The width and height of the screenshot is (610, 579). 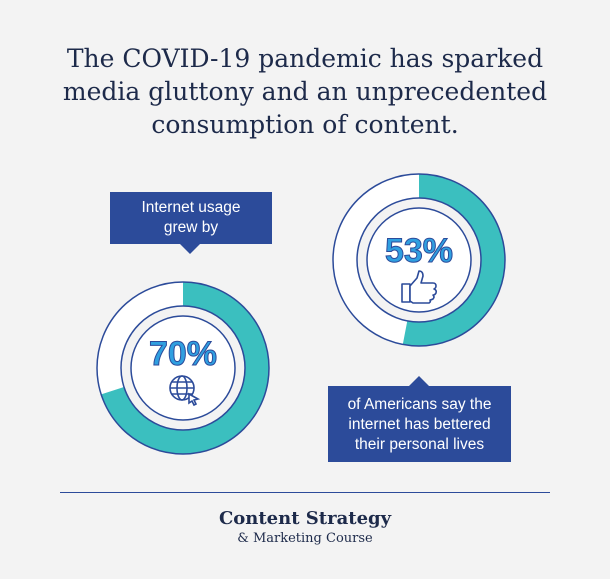 I want to click on americans-better-lives-donut: 53%, so click(x=419, y=260).